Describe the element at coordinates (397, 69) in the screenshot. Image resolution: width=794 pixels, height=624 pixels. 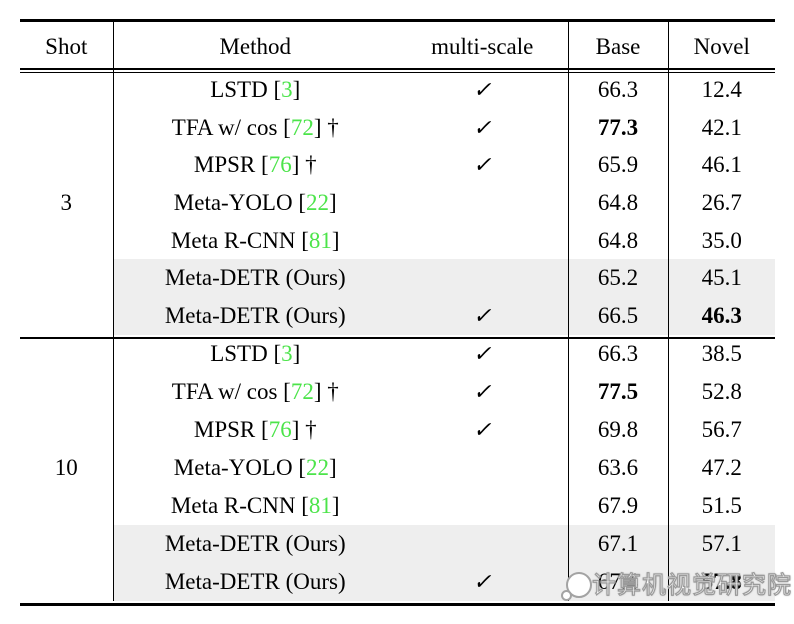
I see `header-rule-thick` at that location.